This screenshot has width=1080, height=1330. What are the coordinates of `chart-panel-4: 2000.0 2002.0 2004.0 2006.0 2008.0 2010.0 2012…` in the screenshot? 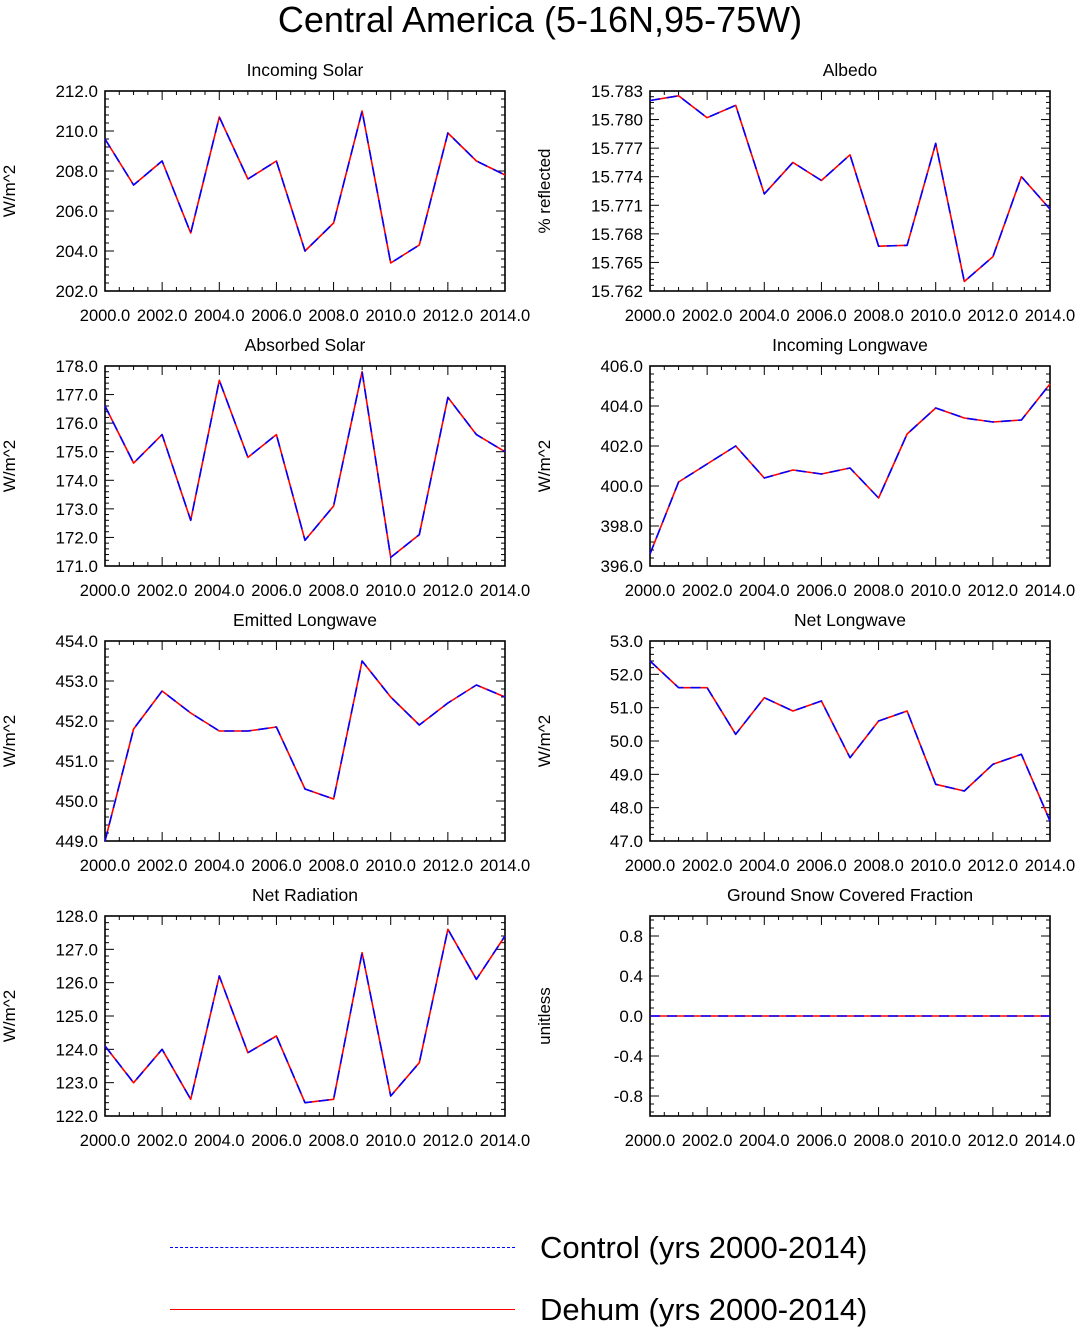 It's located at (805, 467).